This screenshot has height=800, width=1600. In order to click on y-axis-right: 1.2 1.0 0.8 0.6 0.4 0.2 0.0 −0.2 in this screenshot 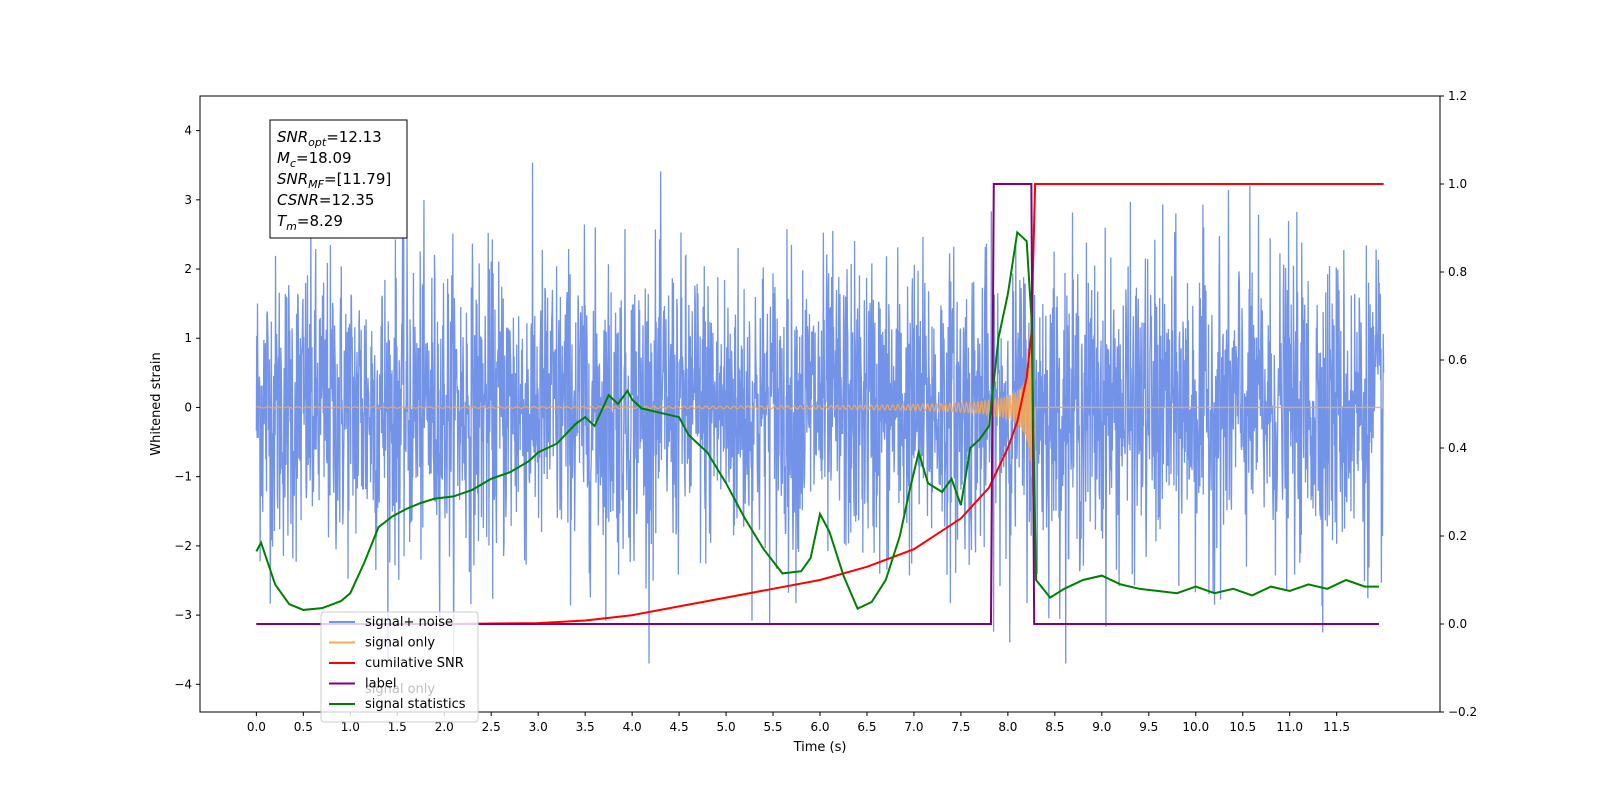, I will do `click(1458, 404)`.